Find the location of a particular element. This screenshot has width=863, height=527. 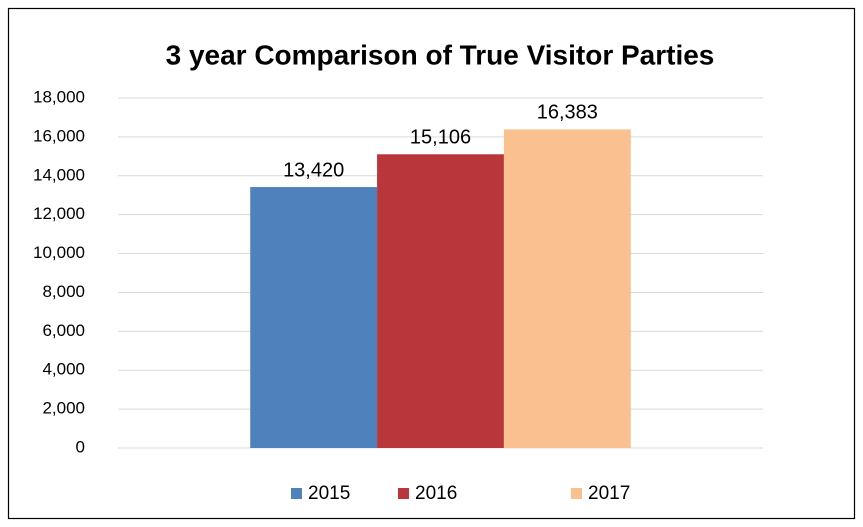

data-label: 13,420 is located at coordinates (313, 170).